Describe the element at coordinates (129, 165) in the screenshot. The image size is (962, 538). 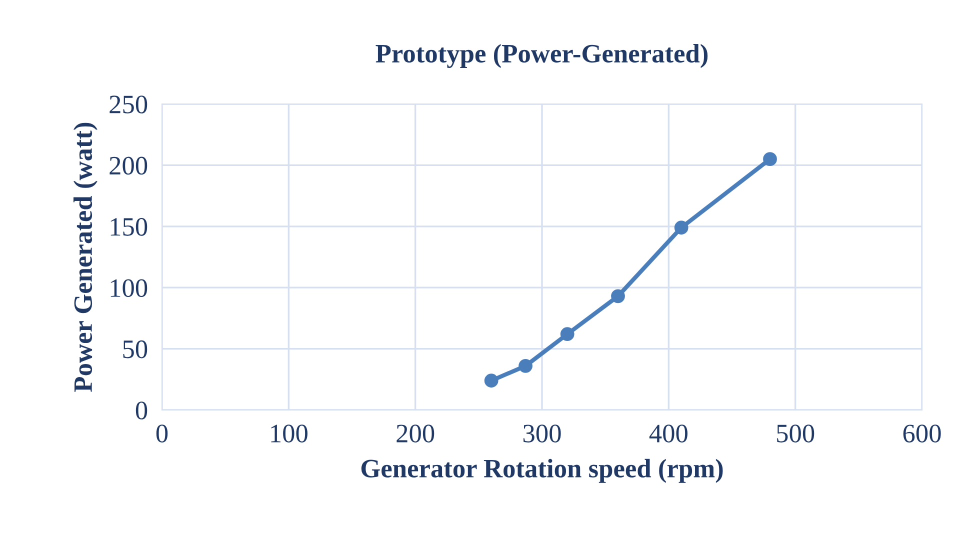
I see `y-tick-label: 200` at that location.